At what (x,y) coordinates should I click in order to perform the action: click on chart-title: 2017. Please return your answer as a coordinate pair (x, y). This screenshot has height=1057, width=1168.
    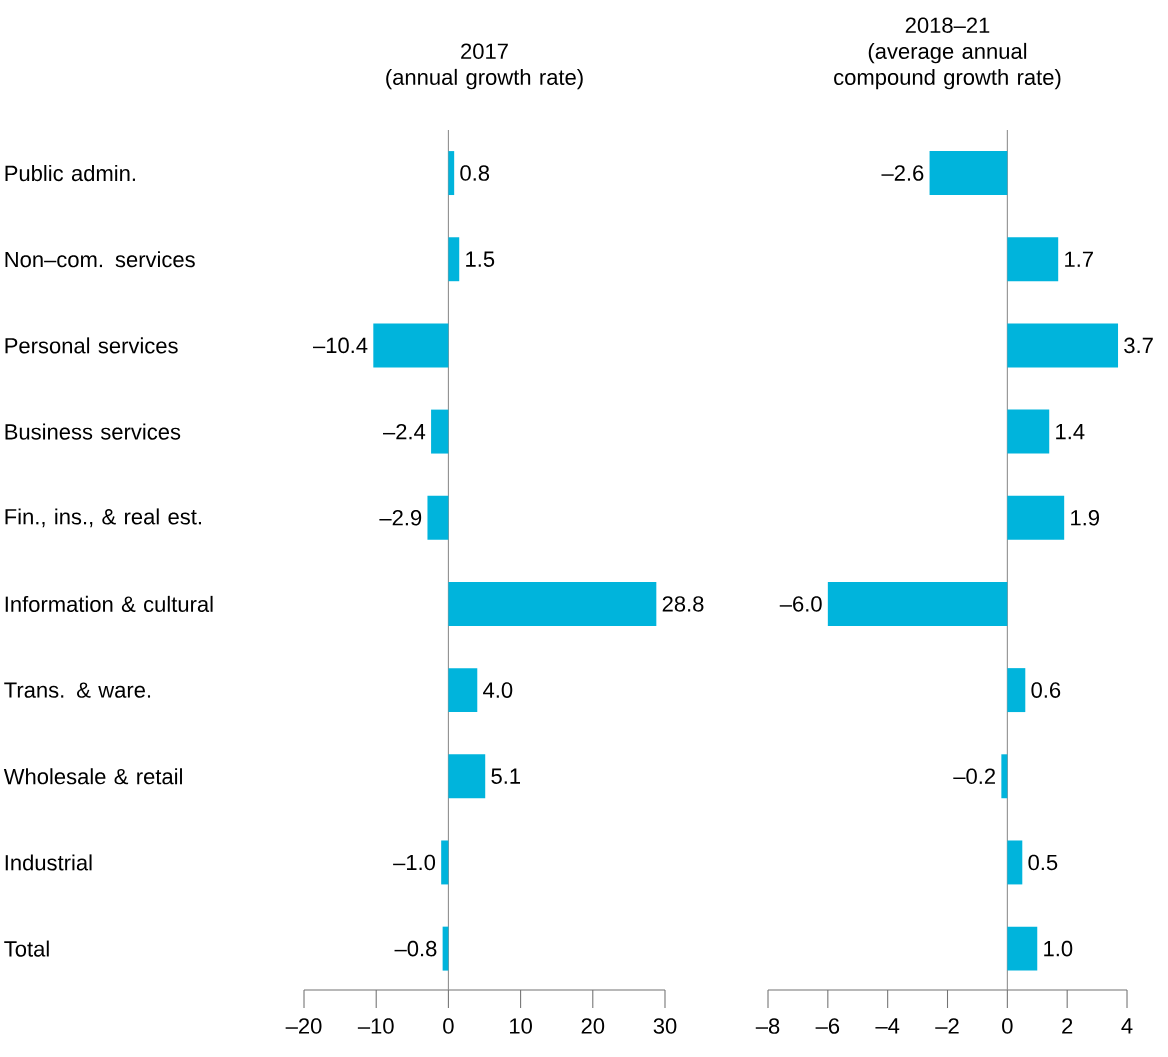
    Looking at the image, I should click on (484, 51).